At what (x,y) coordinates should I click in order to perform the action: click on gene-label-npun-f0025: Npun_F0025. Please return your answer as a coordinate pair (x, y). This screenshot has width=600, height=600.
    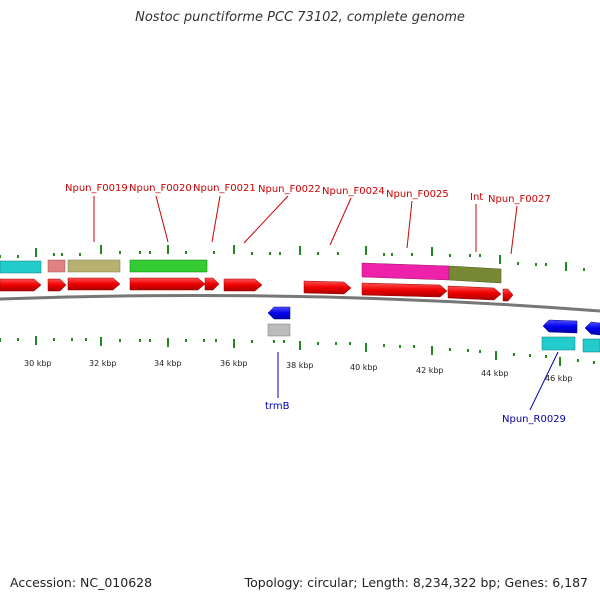
    Looking at the image, I should click on (417, 194).